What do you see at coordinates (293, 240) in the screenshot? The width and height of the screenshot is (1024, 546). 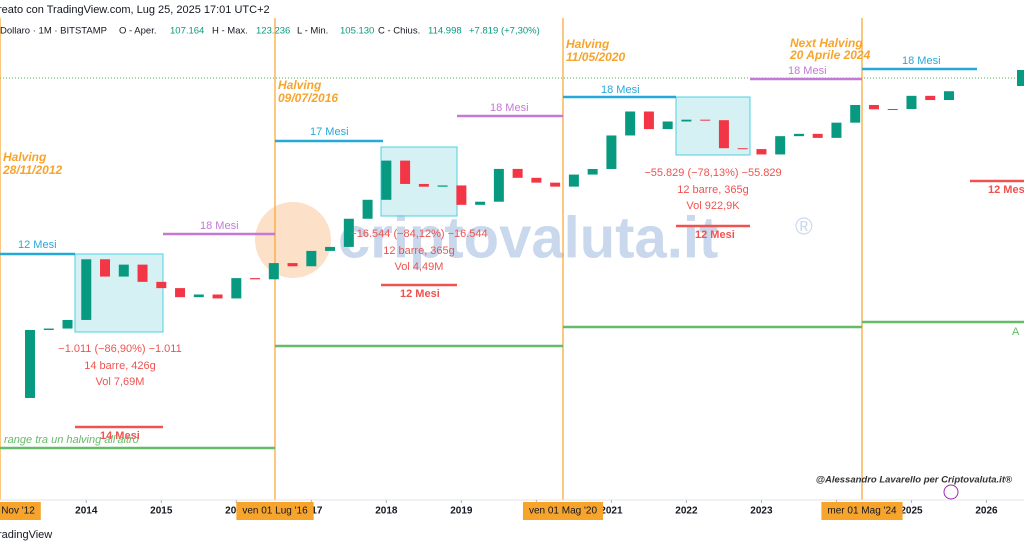 I see `watermark-logo` at bounding box center [293, 240].